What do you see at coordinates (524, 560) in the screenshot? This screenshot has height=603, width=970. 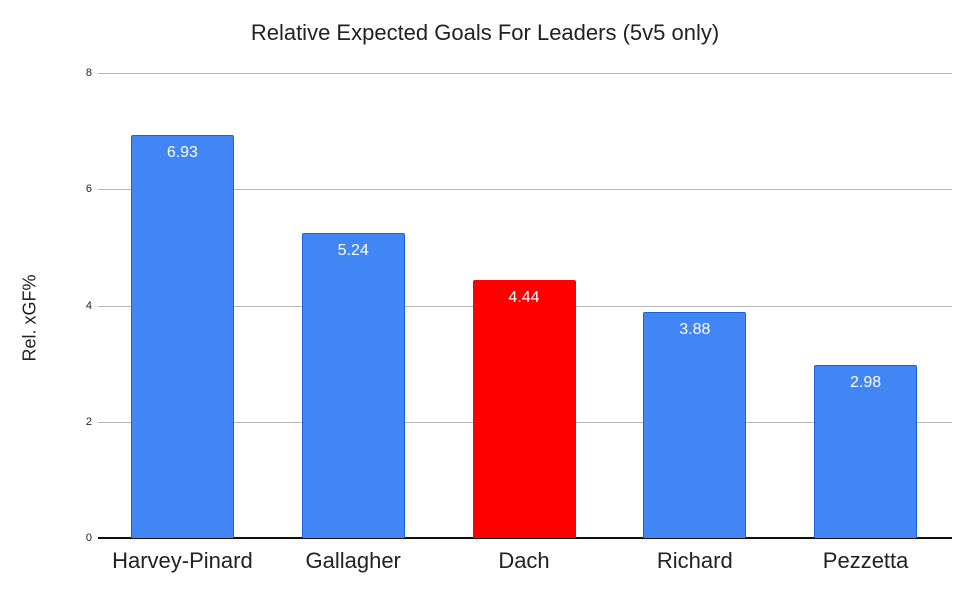 I see `x-category-label: Dach` at bounding box center [524, 560].